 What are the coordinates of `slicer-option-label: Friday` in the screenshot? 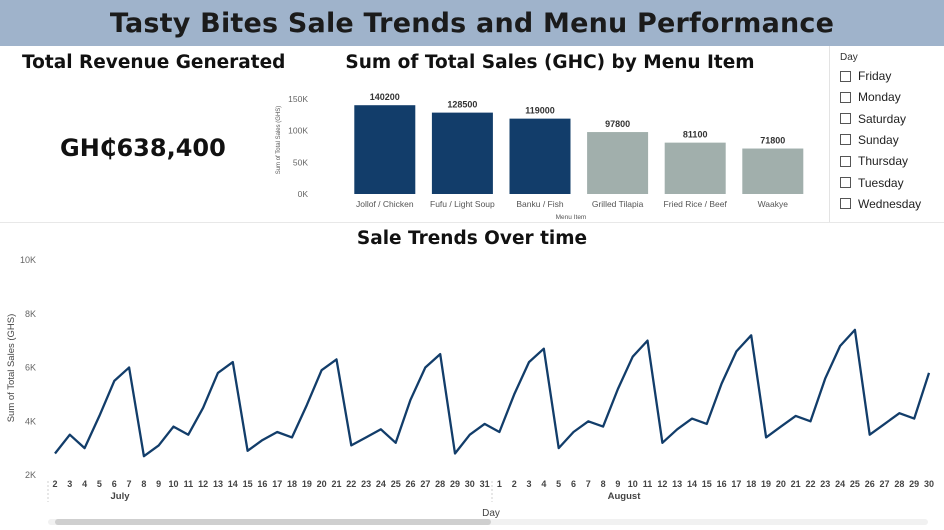 It's located at (875, 76).